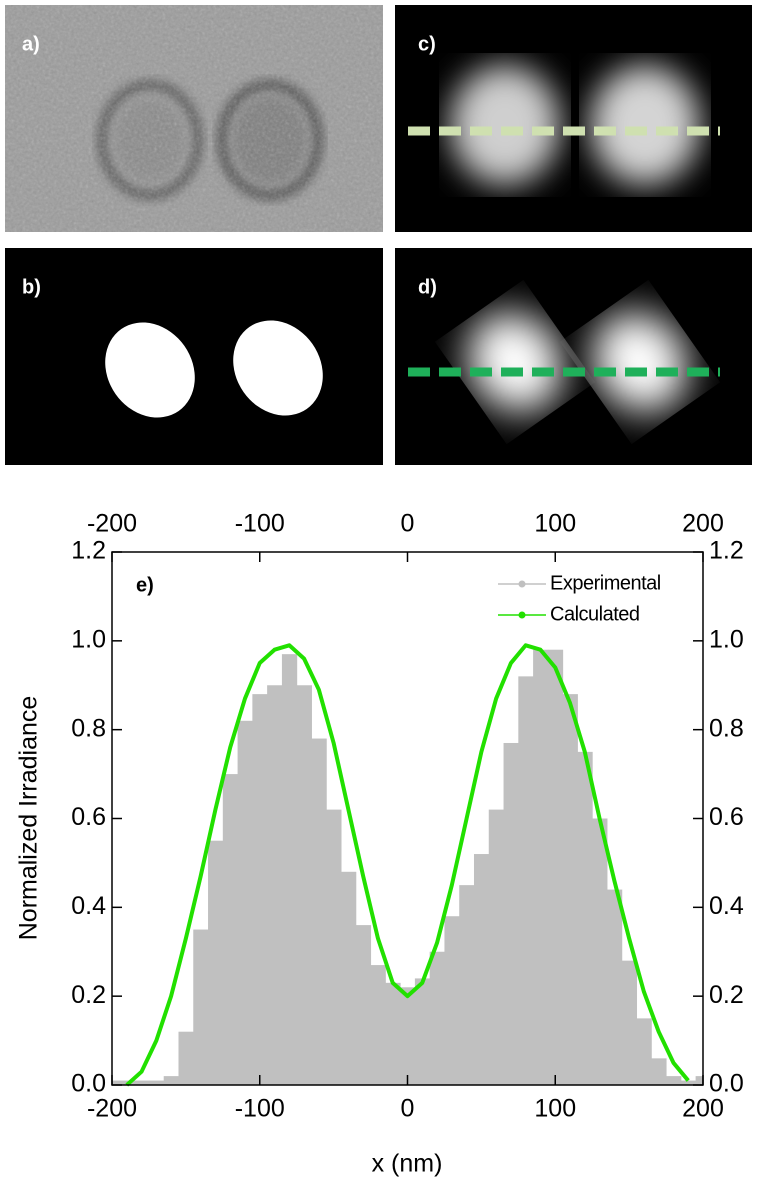 This screenshot has height=1191, width=757. What do you see at coordinates (595, 614) in the screenshot?
I see `legend-label: Calculated` at bounding box center [595, 614].